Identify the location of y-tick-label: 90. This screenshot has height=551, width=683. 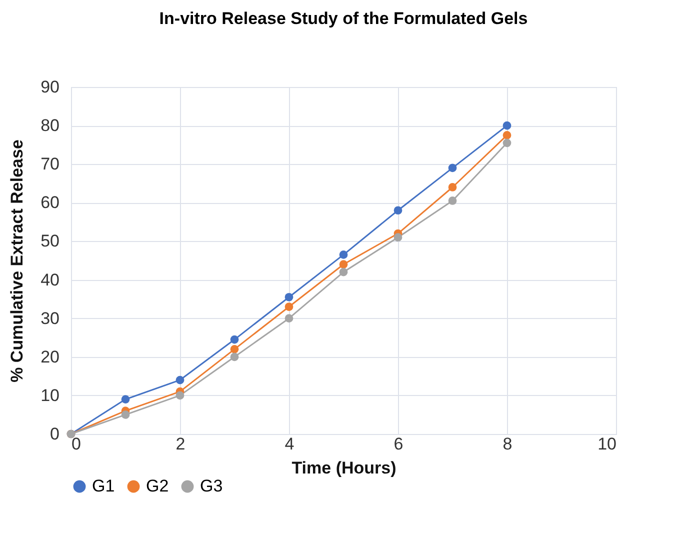
(50, 87).